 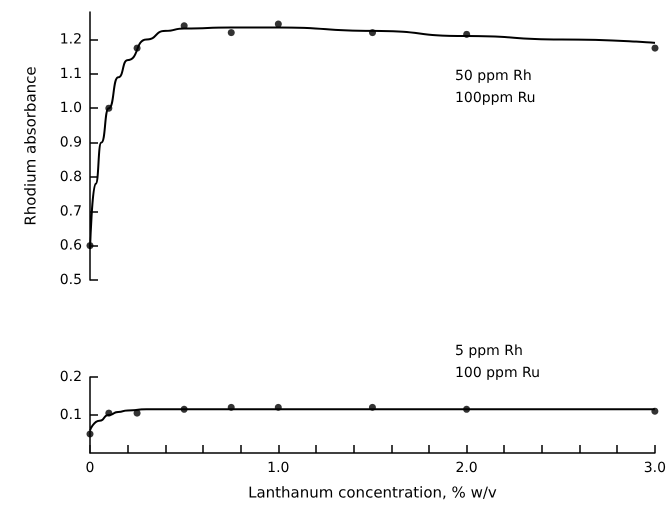 I want to click on y-tick-label: 1.2, so click(x=71, y=39).